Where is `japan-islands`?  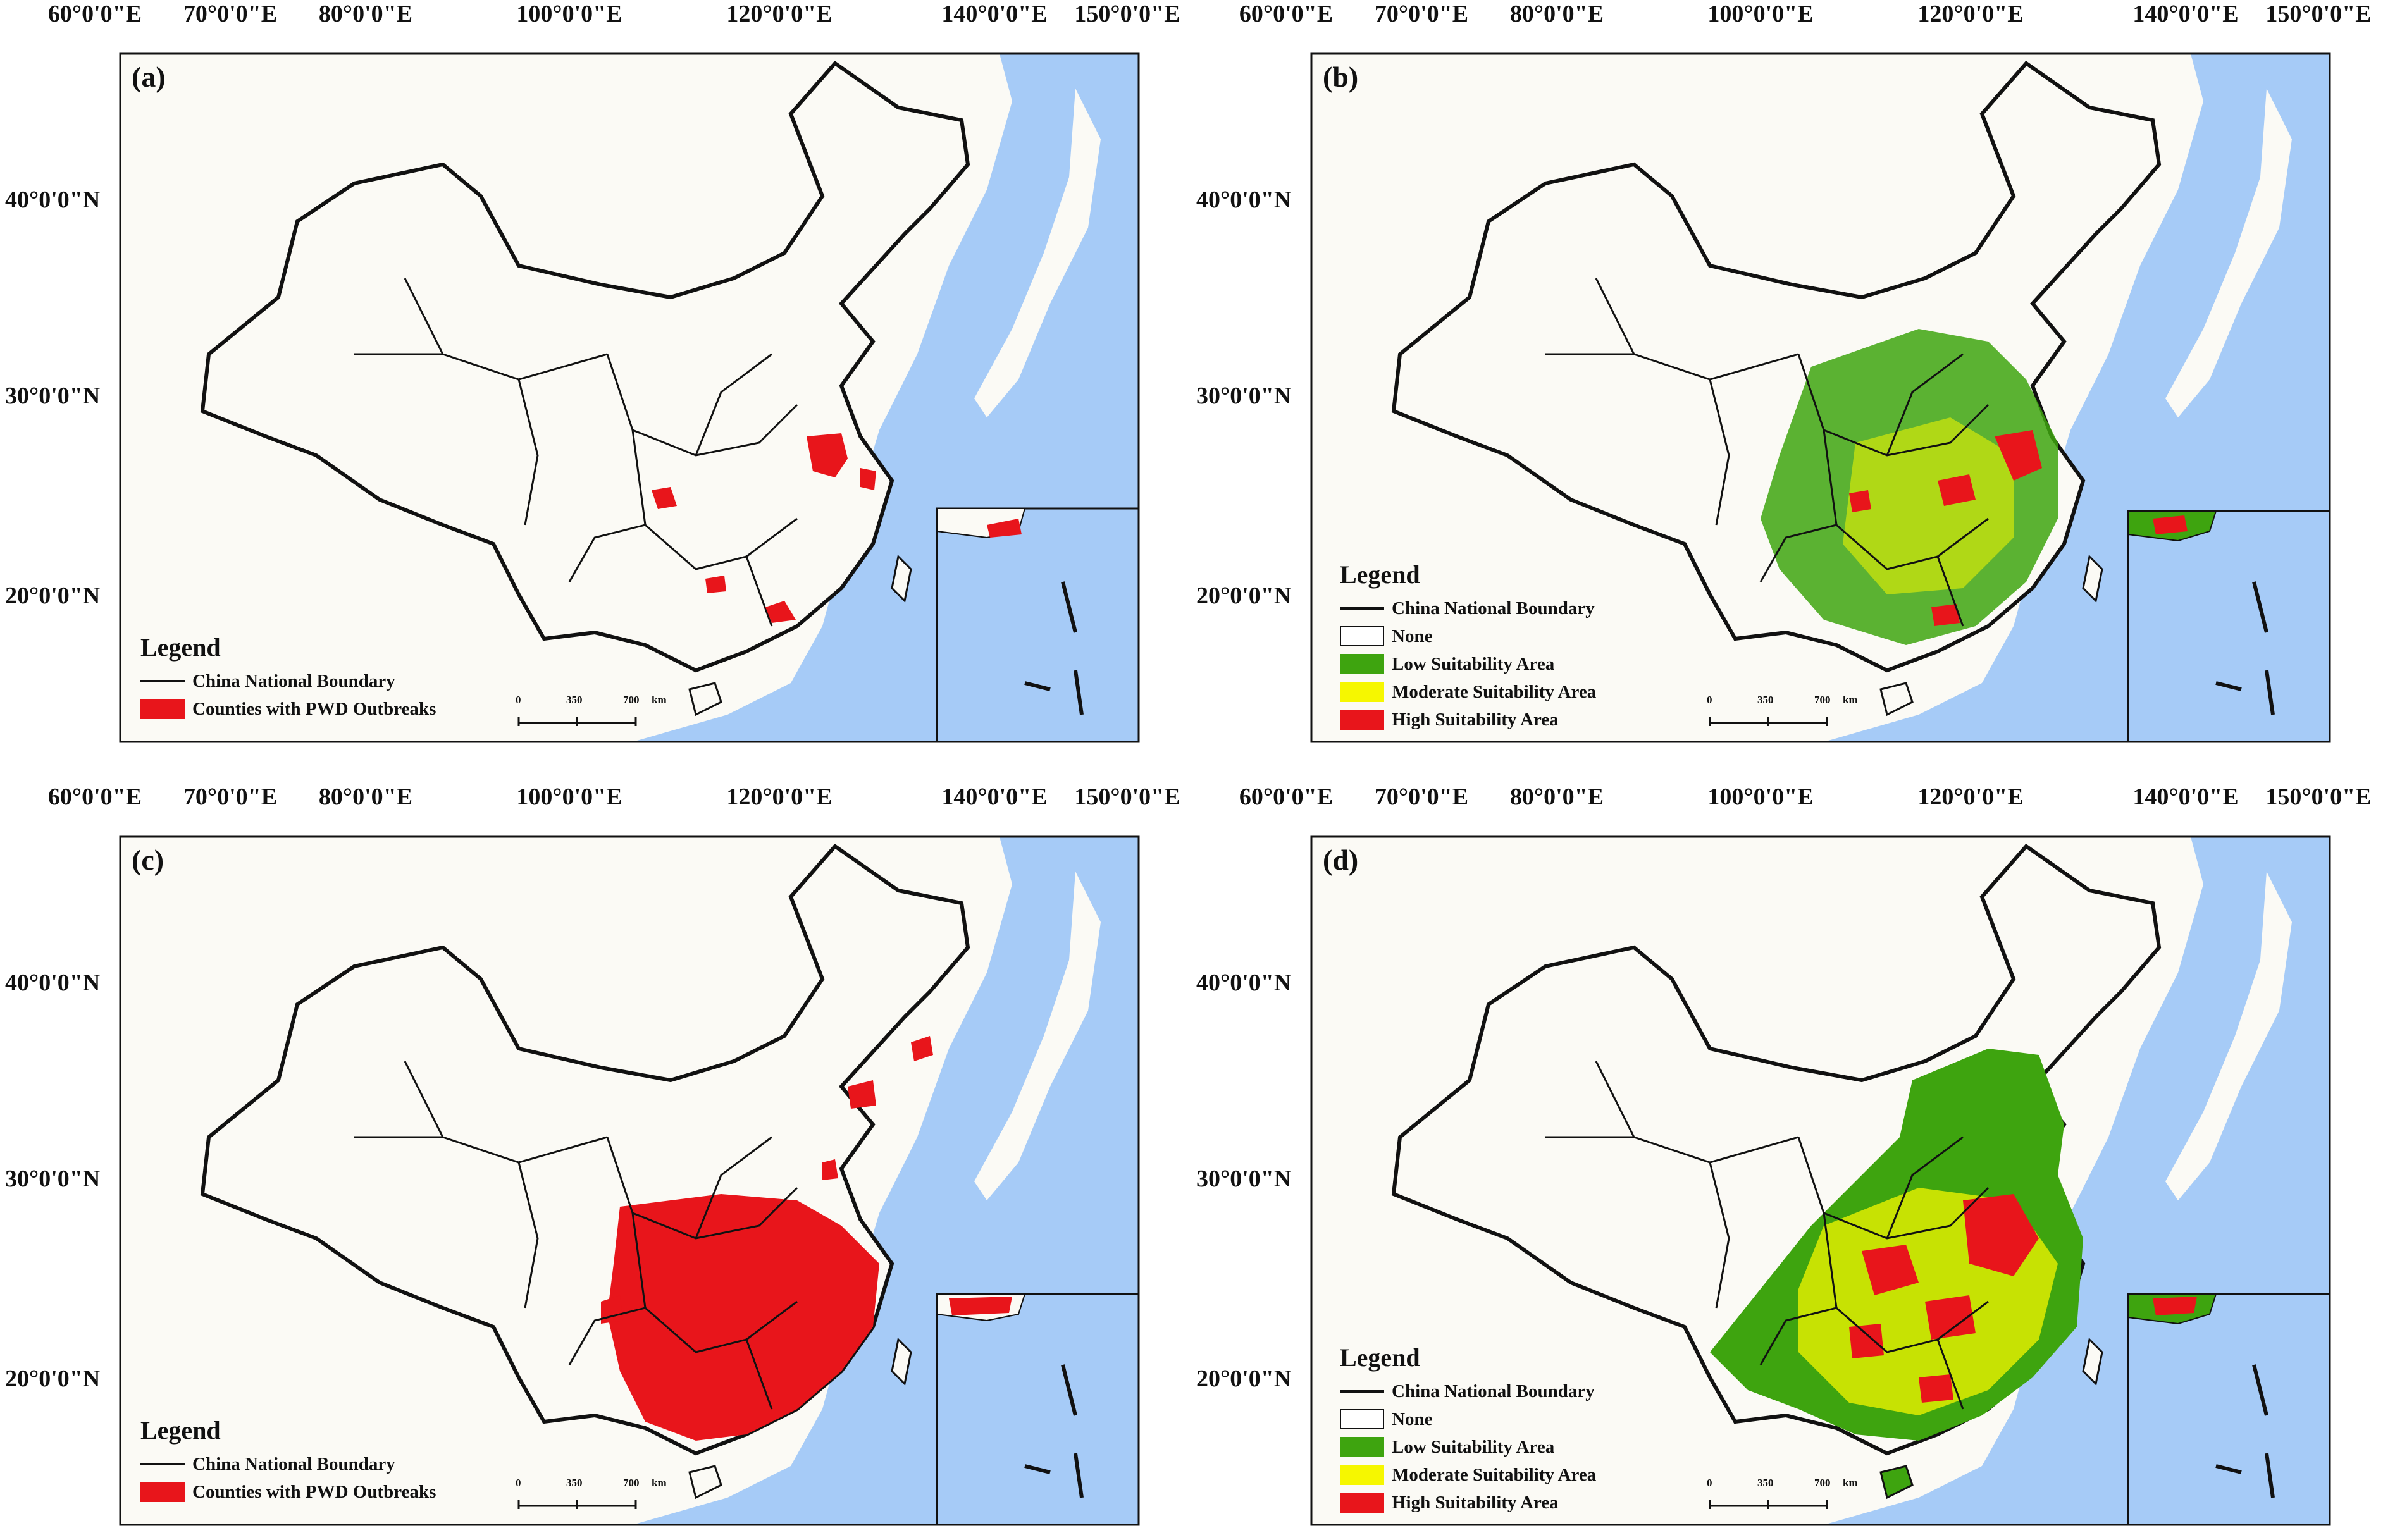
japan-islands is located at coordinates (1037, 1036).